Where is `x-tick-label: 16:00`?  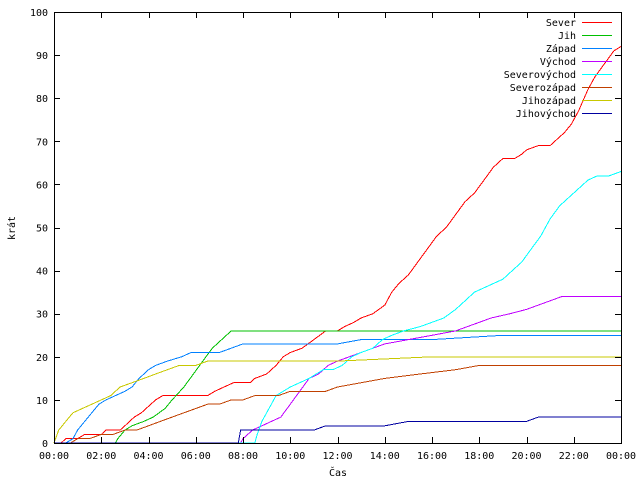
x-tick-label: 16:00 is located at coordinates (432, 456).